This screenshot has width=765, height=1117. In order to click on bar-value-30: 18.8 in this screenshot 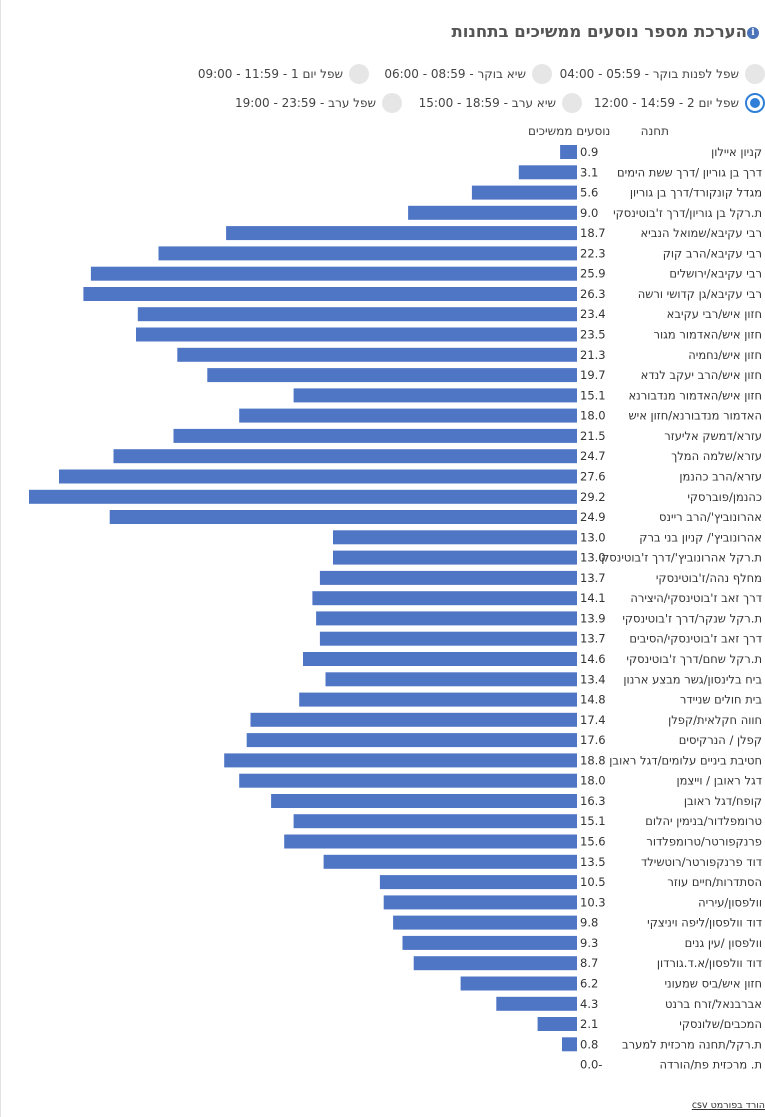, I will do `click(593, 760)`.